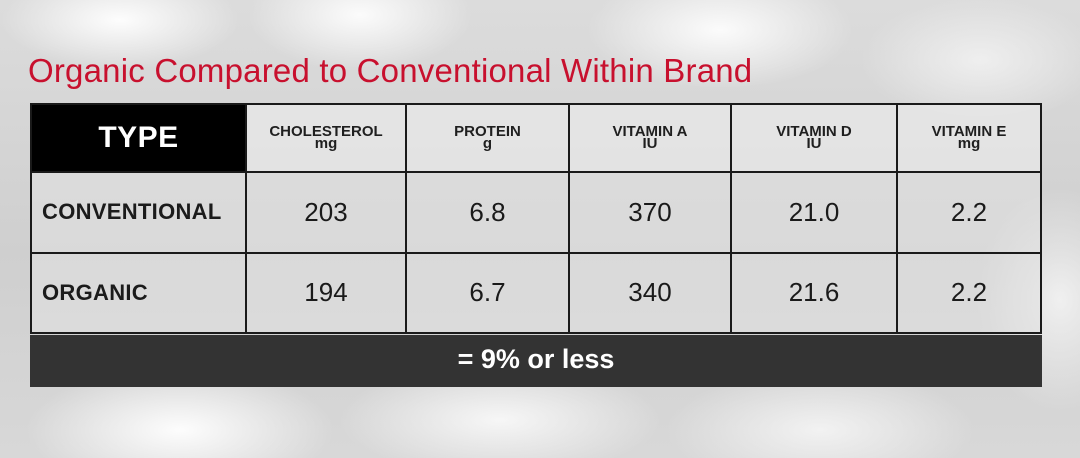  What do you see at coordinates (487, 131) in the screenshot?
I see `column-name: PROTEIN` at bounding box center [487, 131].